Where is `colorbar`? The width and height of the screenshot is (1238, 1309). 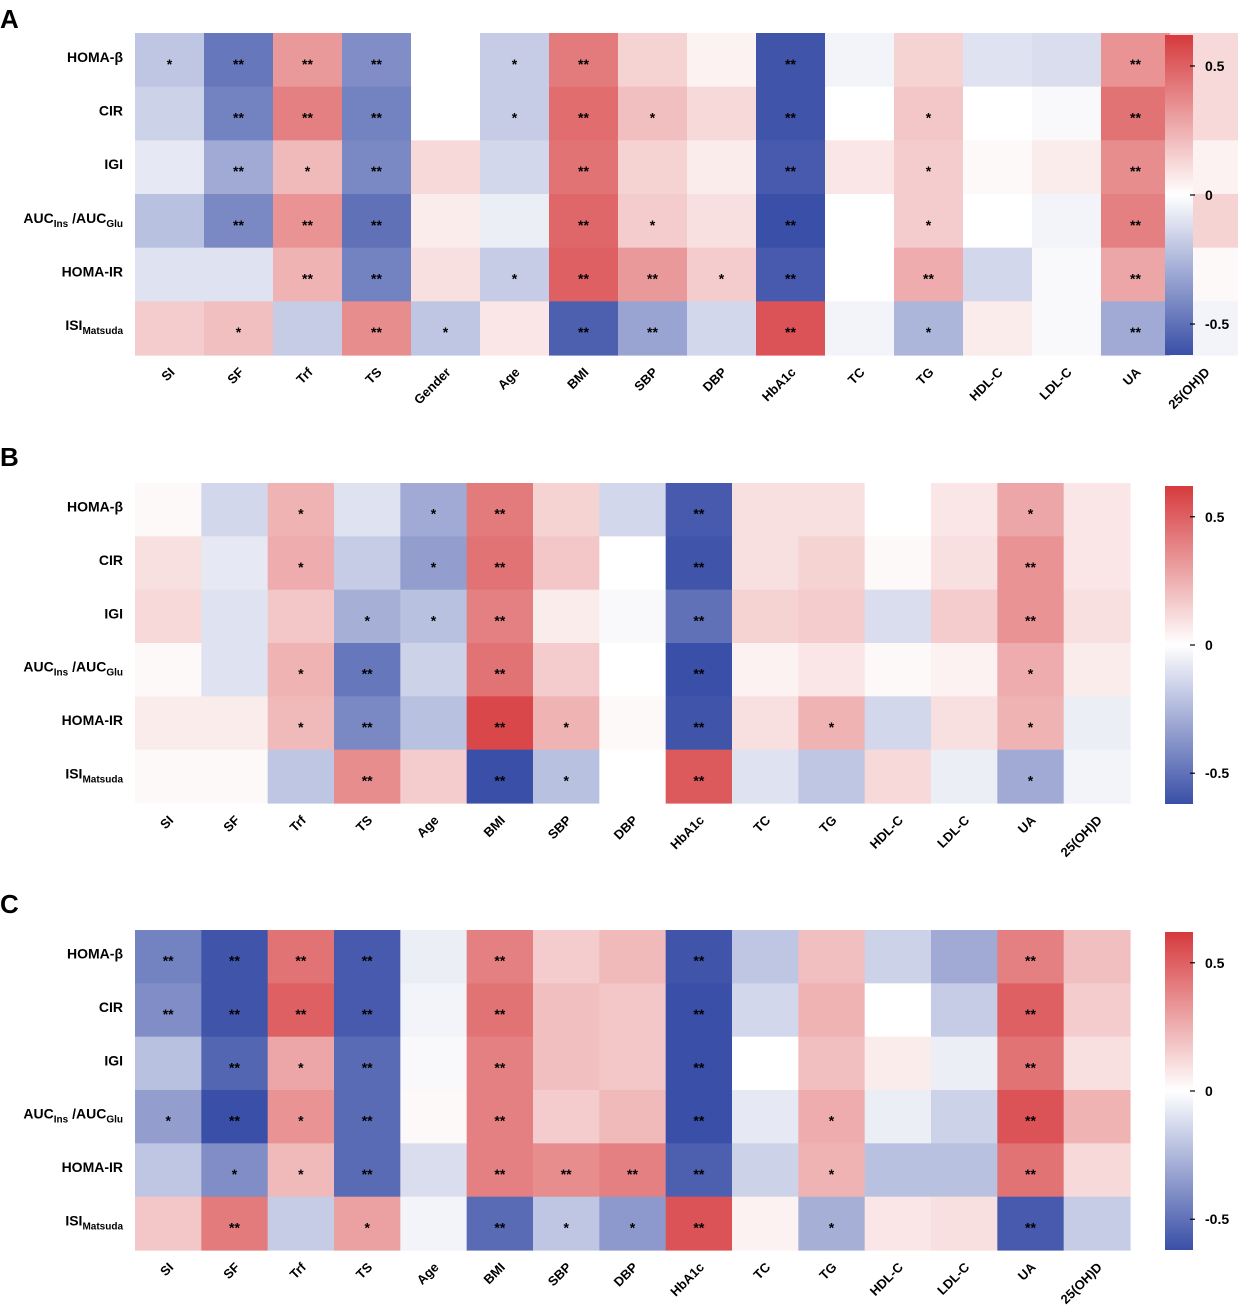
colorbar is located at coordinates (1179, 645).